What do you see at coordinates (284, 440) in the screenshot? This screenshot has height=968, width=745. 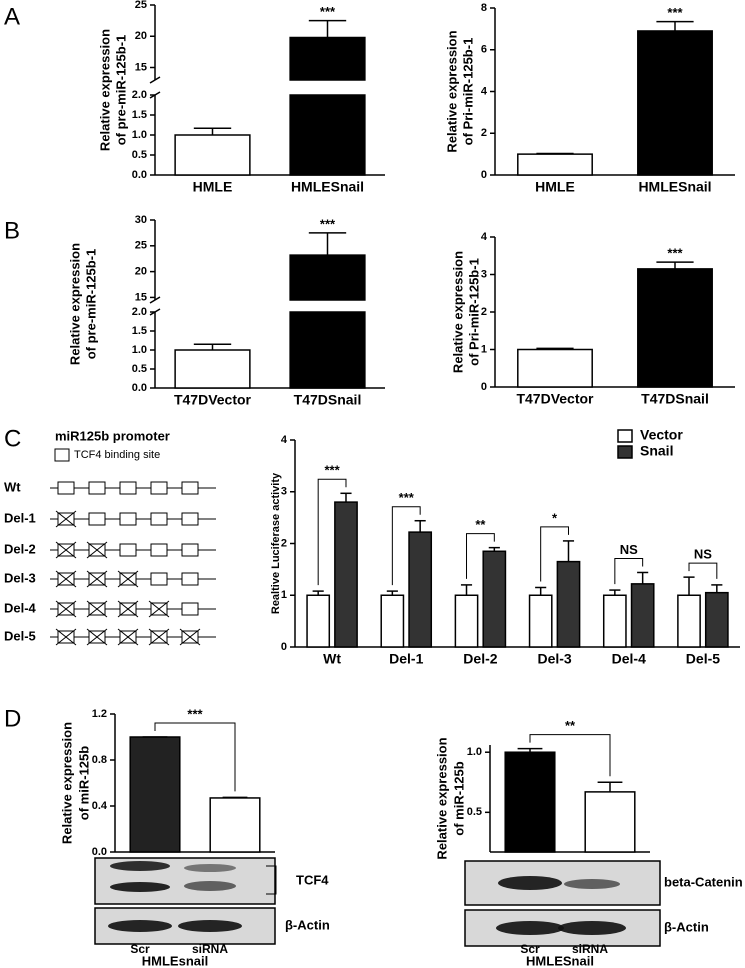 I see `y-tick-label: 4` at bounding box center [284, 440].